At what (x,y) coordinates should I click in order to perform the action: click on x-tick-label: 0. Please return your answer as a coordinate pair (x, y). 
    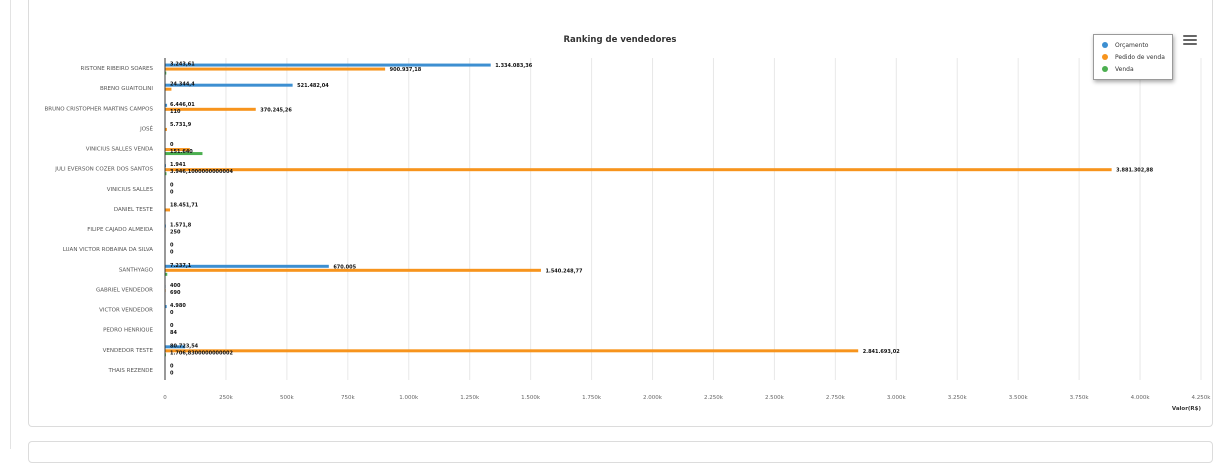
    Looking at the image, I should click on (165, 398).